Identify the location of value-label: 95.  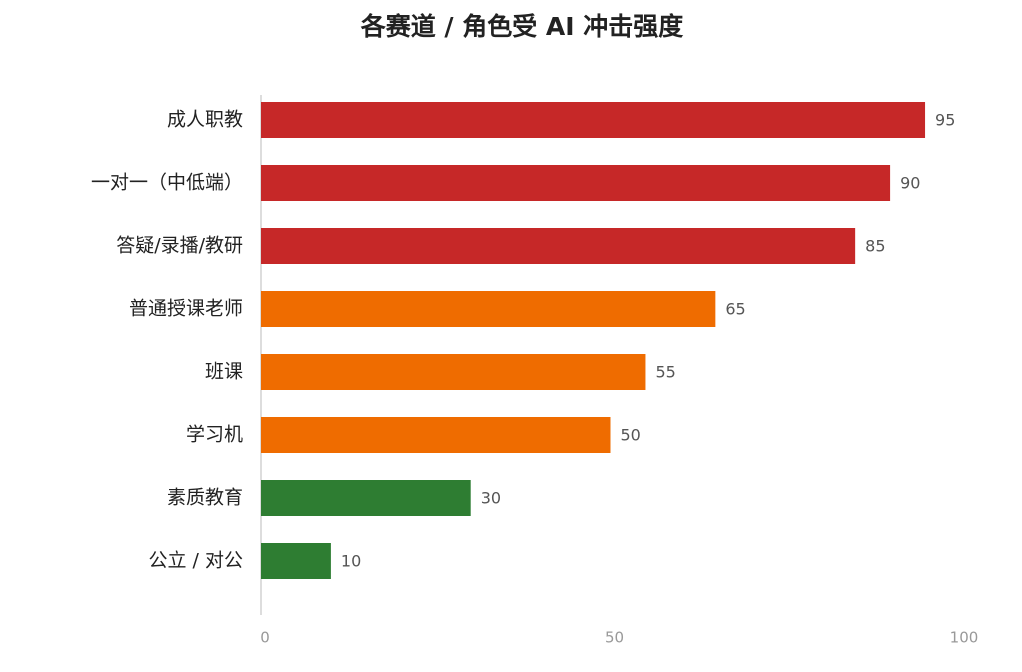
(945, 120).